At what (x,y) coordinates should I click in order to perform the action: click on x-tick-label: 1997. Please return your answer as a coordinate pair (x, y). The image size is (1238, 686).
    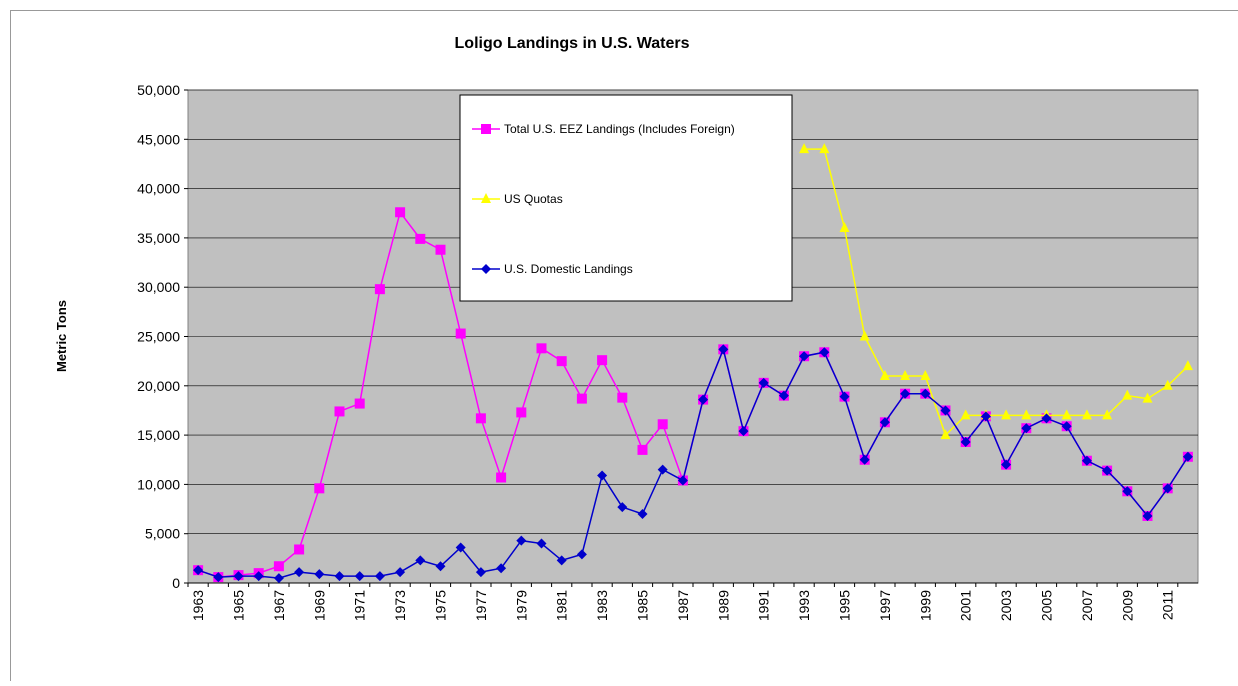
    Looking at the image, I should click on (885, 605).